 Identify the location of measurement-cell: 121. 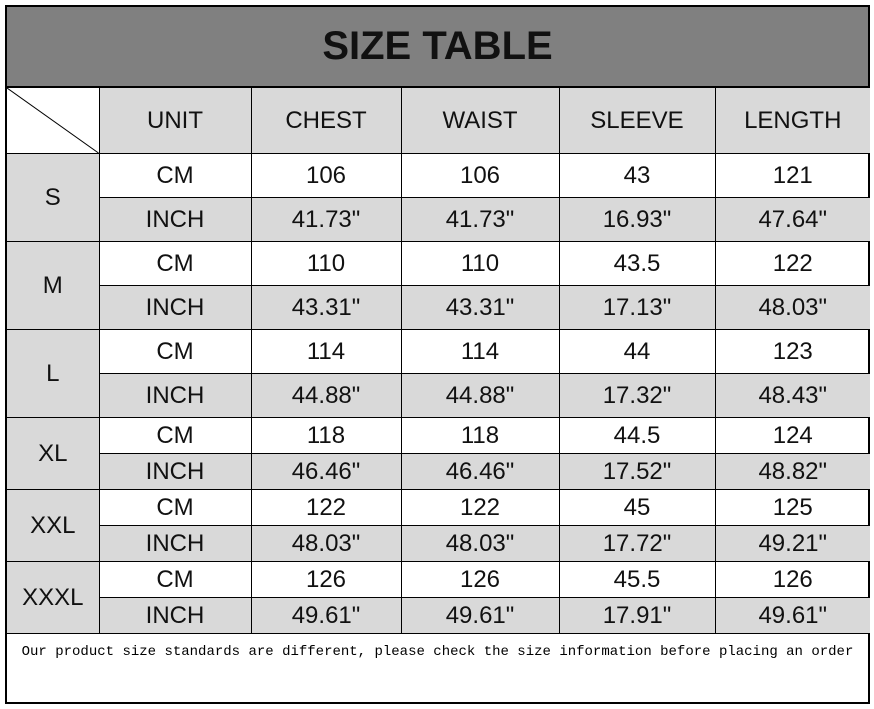
(792, 175).